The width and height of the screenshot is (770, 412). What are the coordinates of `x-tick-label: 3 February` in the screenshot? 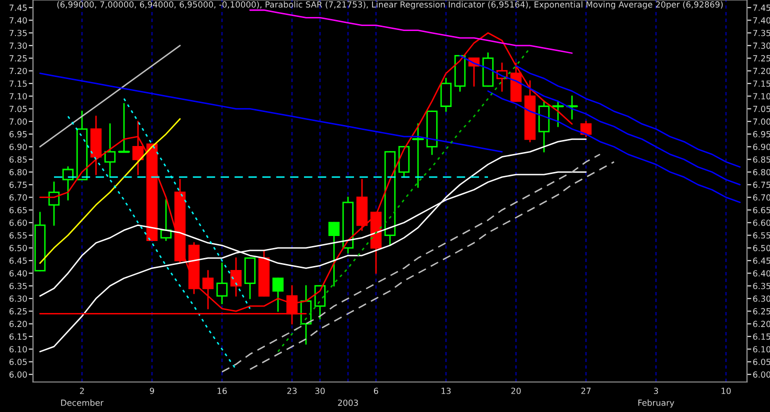 It's located at (656, 398).